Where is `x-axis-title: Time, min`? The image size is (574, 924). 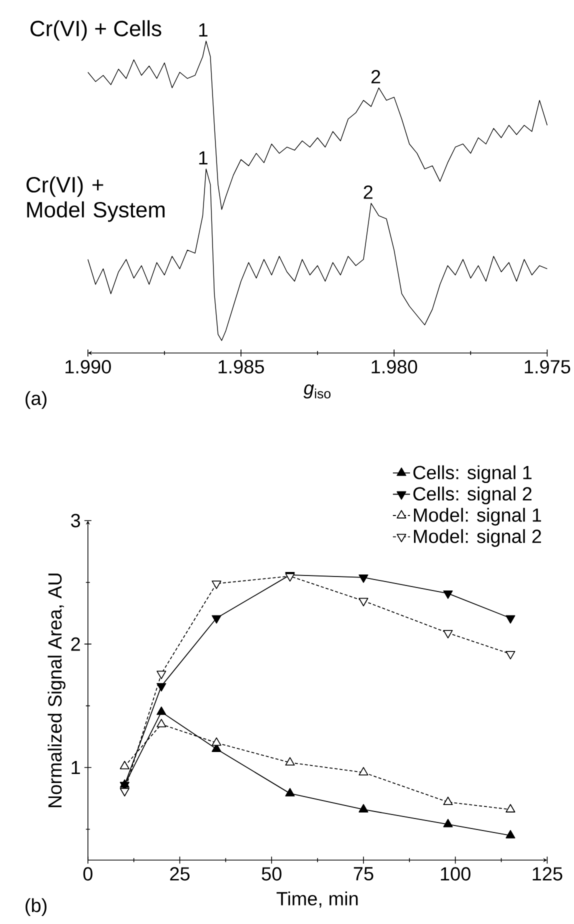 x-axis-title: Time, min is located at coordinates (317, 899).